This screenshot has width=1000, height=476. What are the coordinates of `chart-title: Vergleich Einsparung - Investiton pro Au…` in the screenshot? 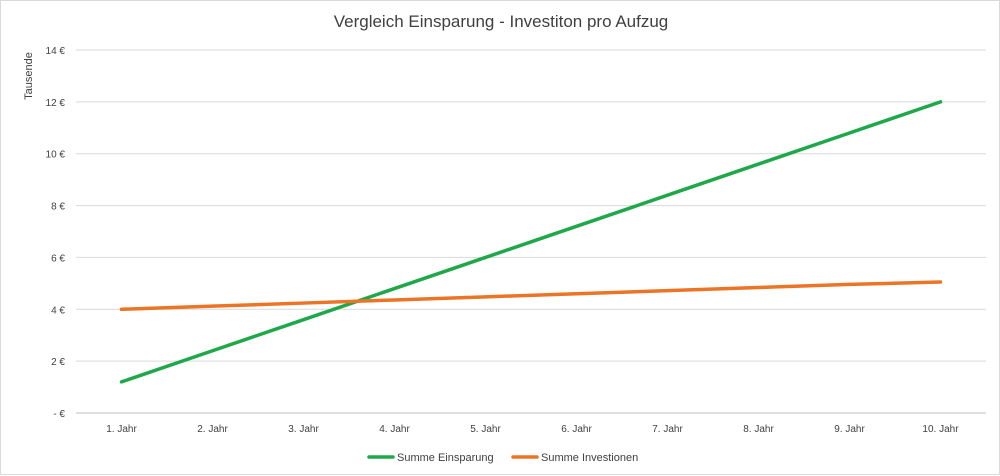 It's located at (501, 21).